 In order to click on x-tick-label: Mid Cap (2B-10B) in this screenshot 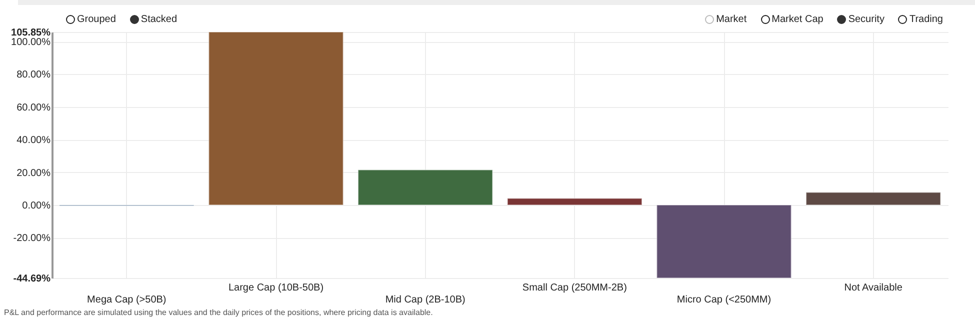, I will do `click(425, 300)`.